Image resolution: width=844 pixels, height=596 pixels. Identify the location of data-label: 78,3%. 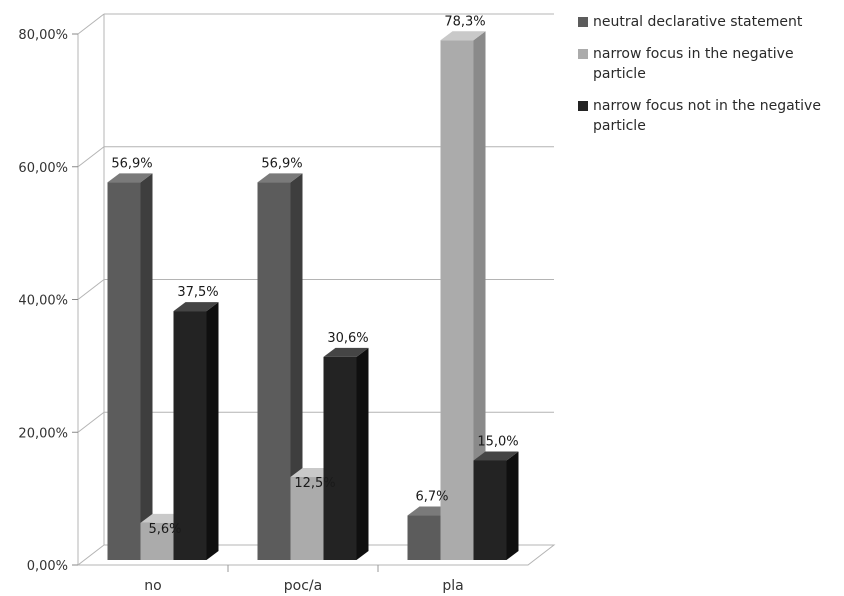
(464, 21).